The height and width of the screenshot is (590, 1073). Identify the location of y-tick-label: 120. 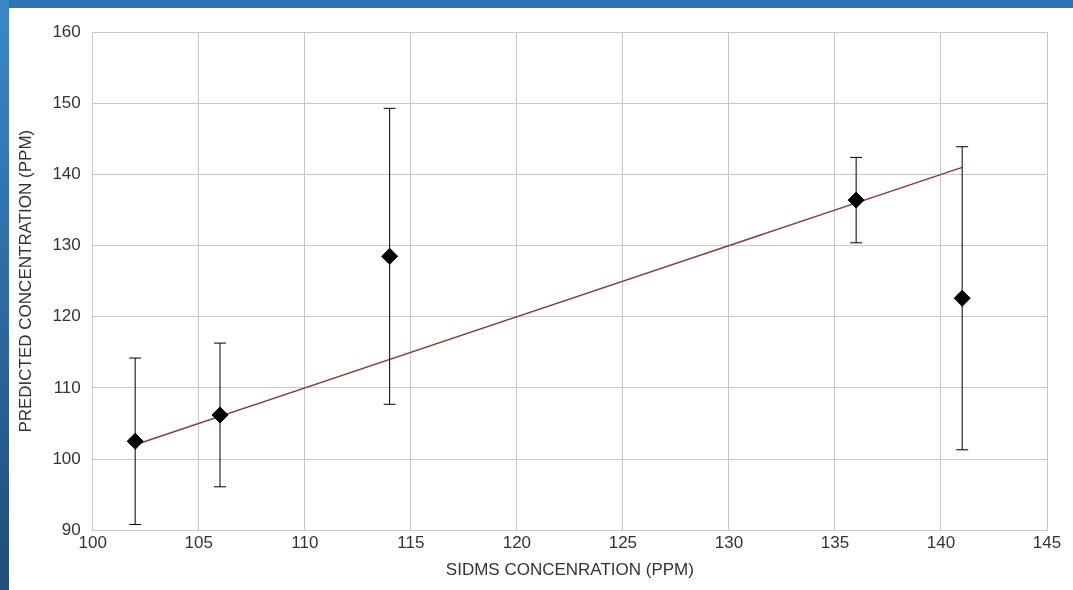
(66, 316).